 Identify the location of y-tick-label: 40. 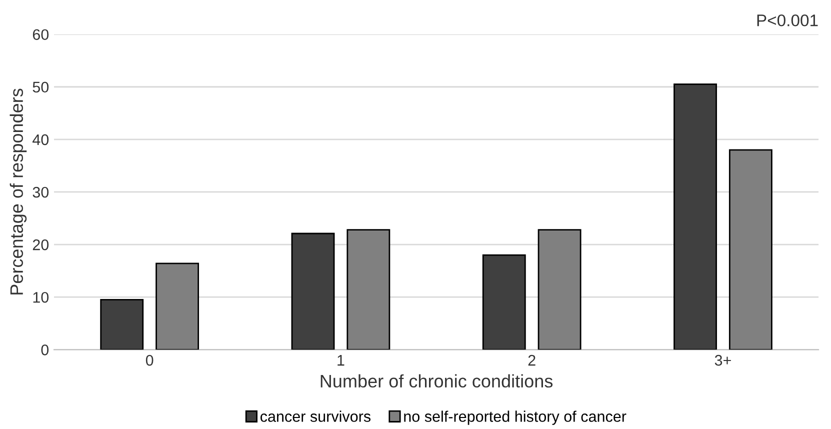
(40, 140).